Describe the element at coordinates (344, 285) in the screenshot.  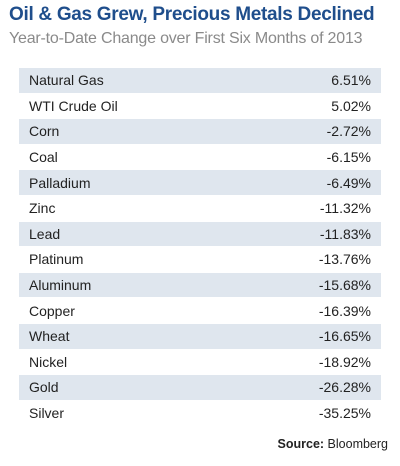
I see `row-value: -15.68%` at that location.